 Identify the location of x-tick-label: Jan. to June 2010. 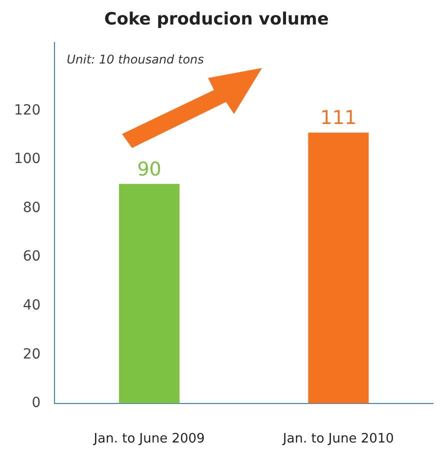
(338, 439).